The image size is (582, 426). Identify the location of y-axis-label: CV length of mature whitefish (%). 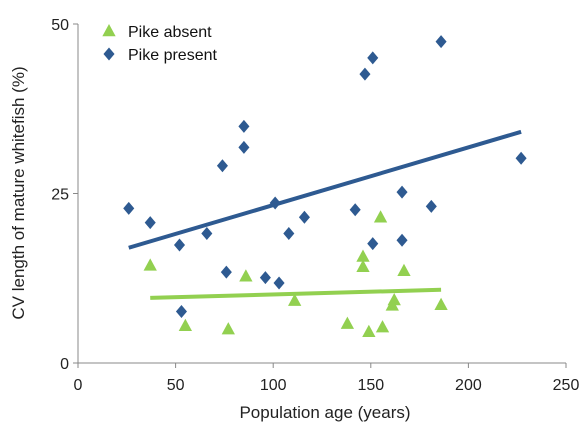
(18, 192).